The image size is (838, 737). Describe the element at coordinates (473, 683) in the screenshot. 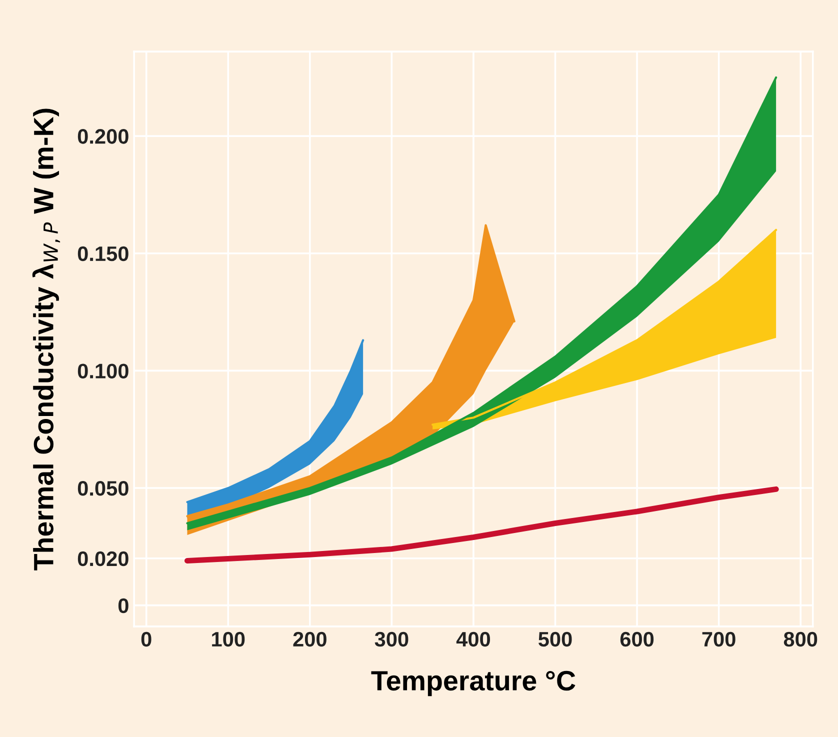

I see `x-axis-title: Temperature °C` at that location.